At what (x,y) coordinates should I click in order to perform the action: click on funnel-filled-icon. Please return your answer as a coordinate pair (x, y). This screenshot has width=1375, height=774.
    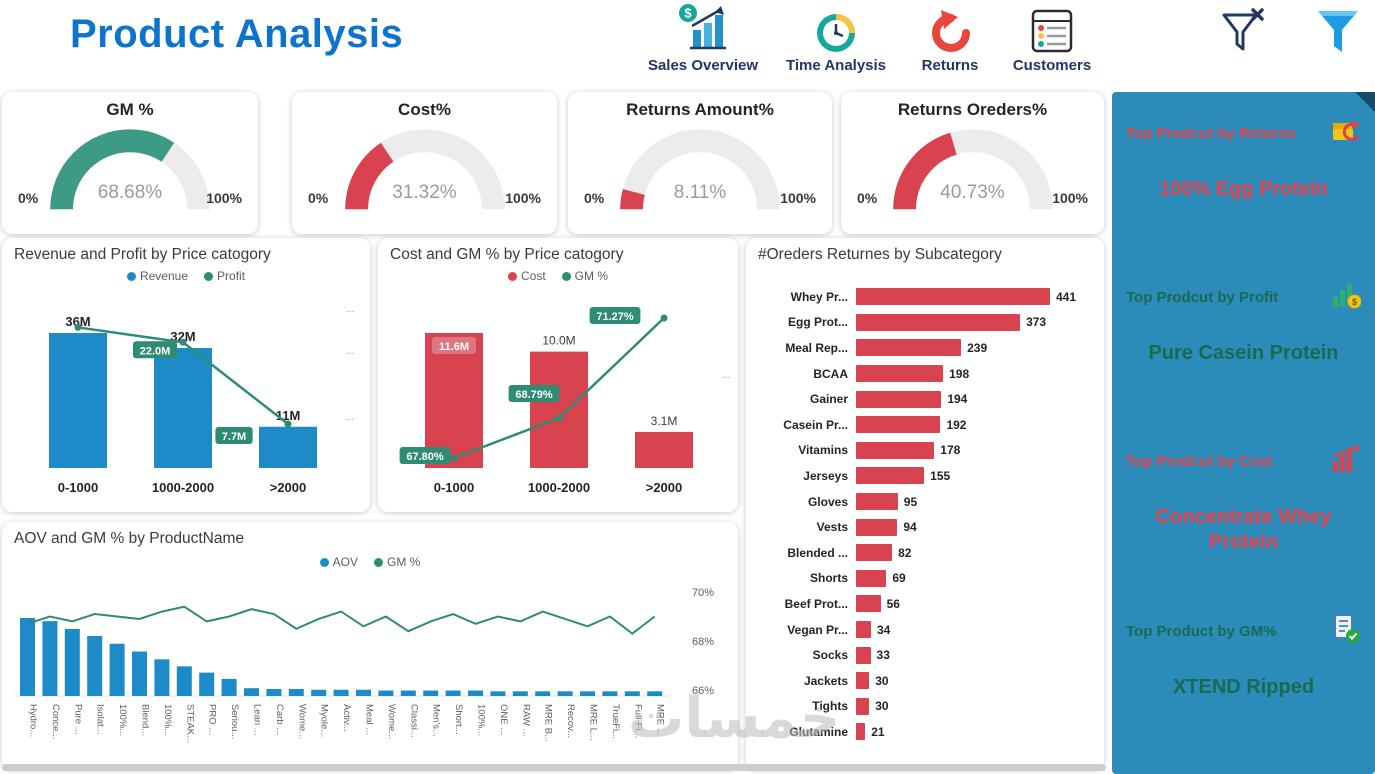
    Looking at the image, I should click on (1338, 33).